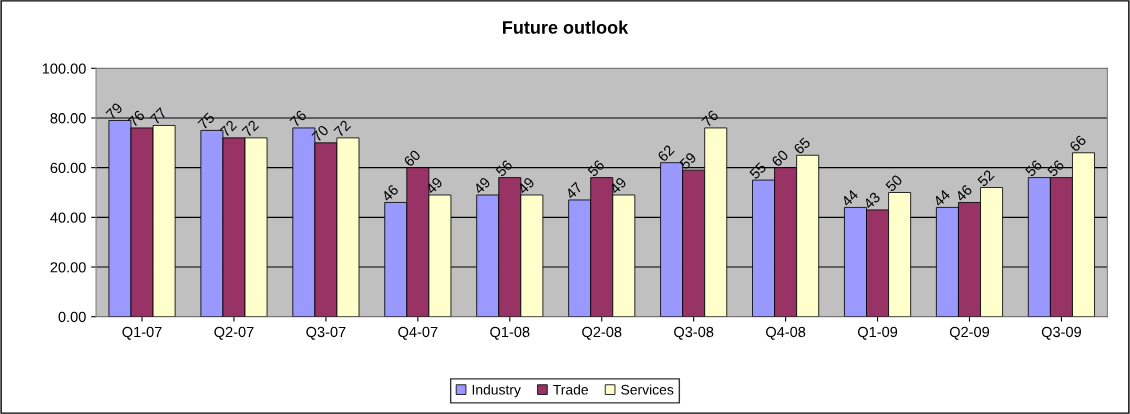 The image size is (1130, 414). I want to click on y-tick-label: 60.00, so click(68, 168).